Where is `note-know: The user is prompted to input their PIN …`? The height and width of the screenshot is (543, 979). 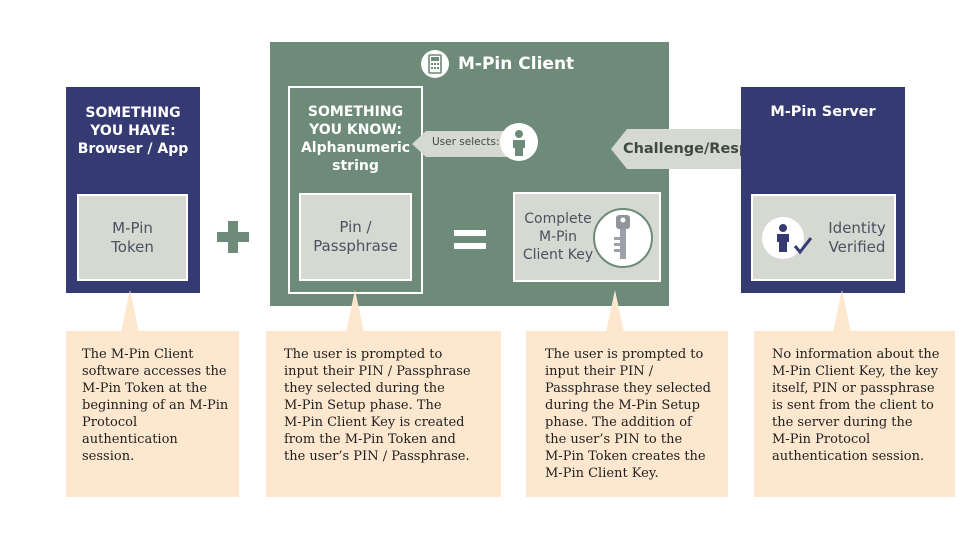
note-know: The user is prompted to input their PIN … is located at coordinates (383, 414).